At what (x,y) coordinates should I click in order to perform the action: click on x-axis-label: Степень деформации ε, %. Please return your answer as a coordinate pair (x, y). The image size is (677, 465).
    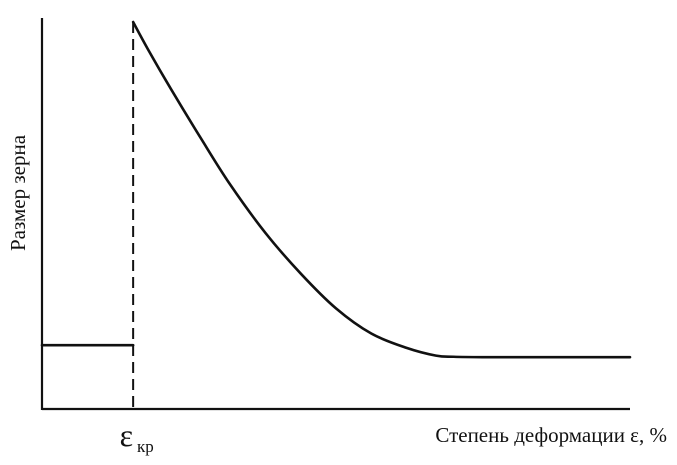
    Looking at the image, I should click on (551, 435).